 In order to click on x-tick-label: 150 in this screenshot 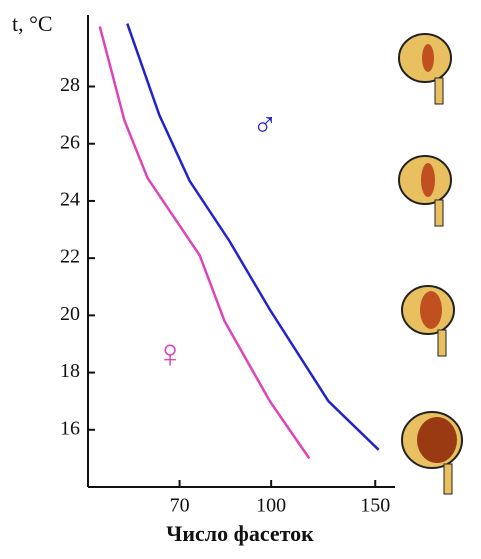, I will do `click(375, 506)`.